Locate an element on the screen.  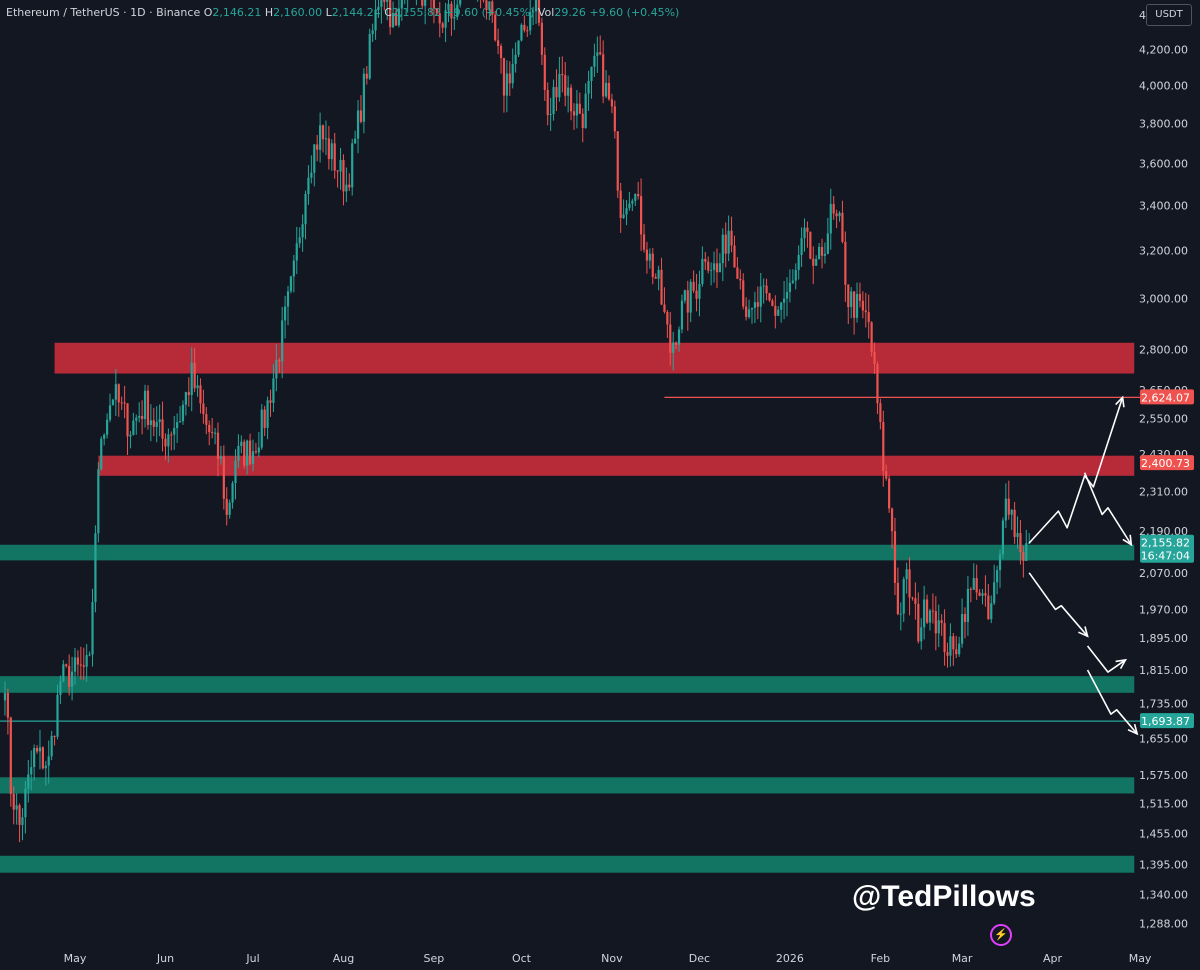
price-tick-label: 3,800.00 is located at coordinates (1163, 123).